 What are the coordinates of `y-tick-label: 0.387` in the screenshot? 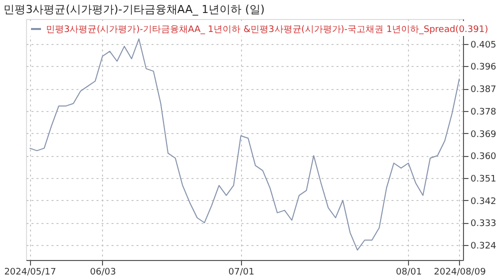 It's located at (483, 90).